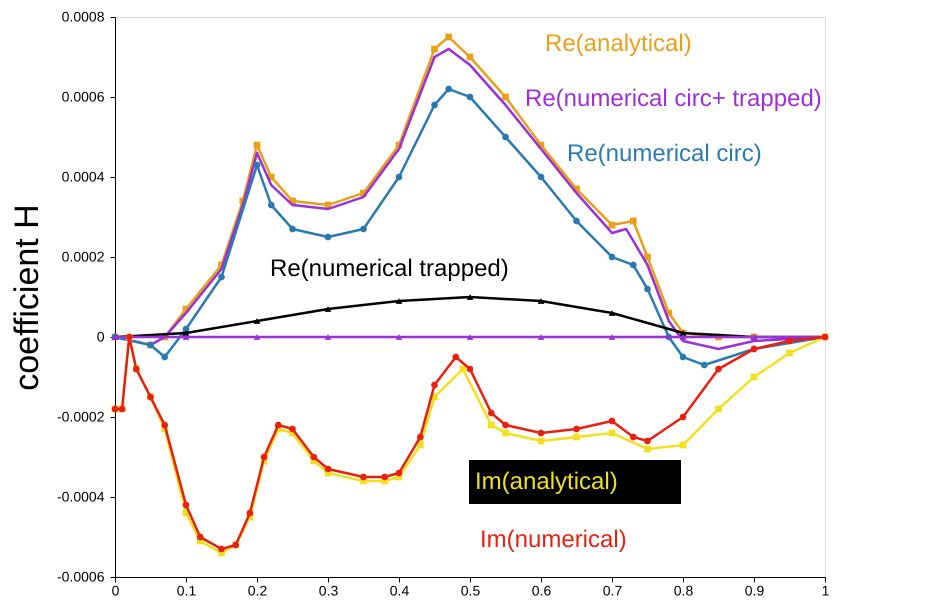 The image size is (940, 611). What do you see at coordinates (542, 590) in the screenshot?
I see `x-tick-label: 0.6` at bounding box center [542, 590].